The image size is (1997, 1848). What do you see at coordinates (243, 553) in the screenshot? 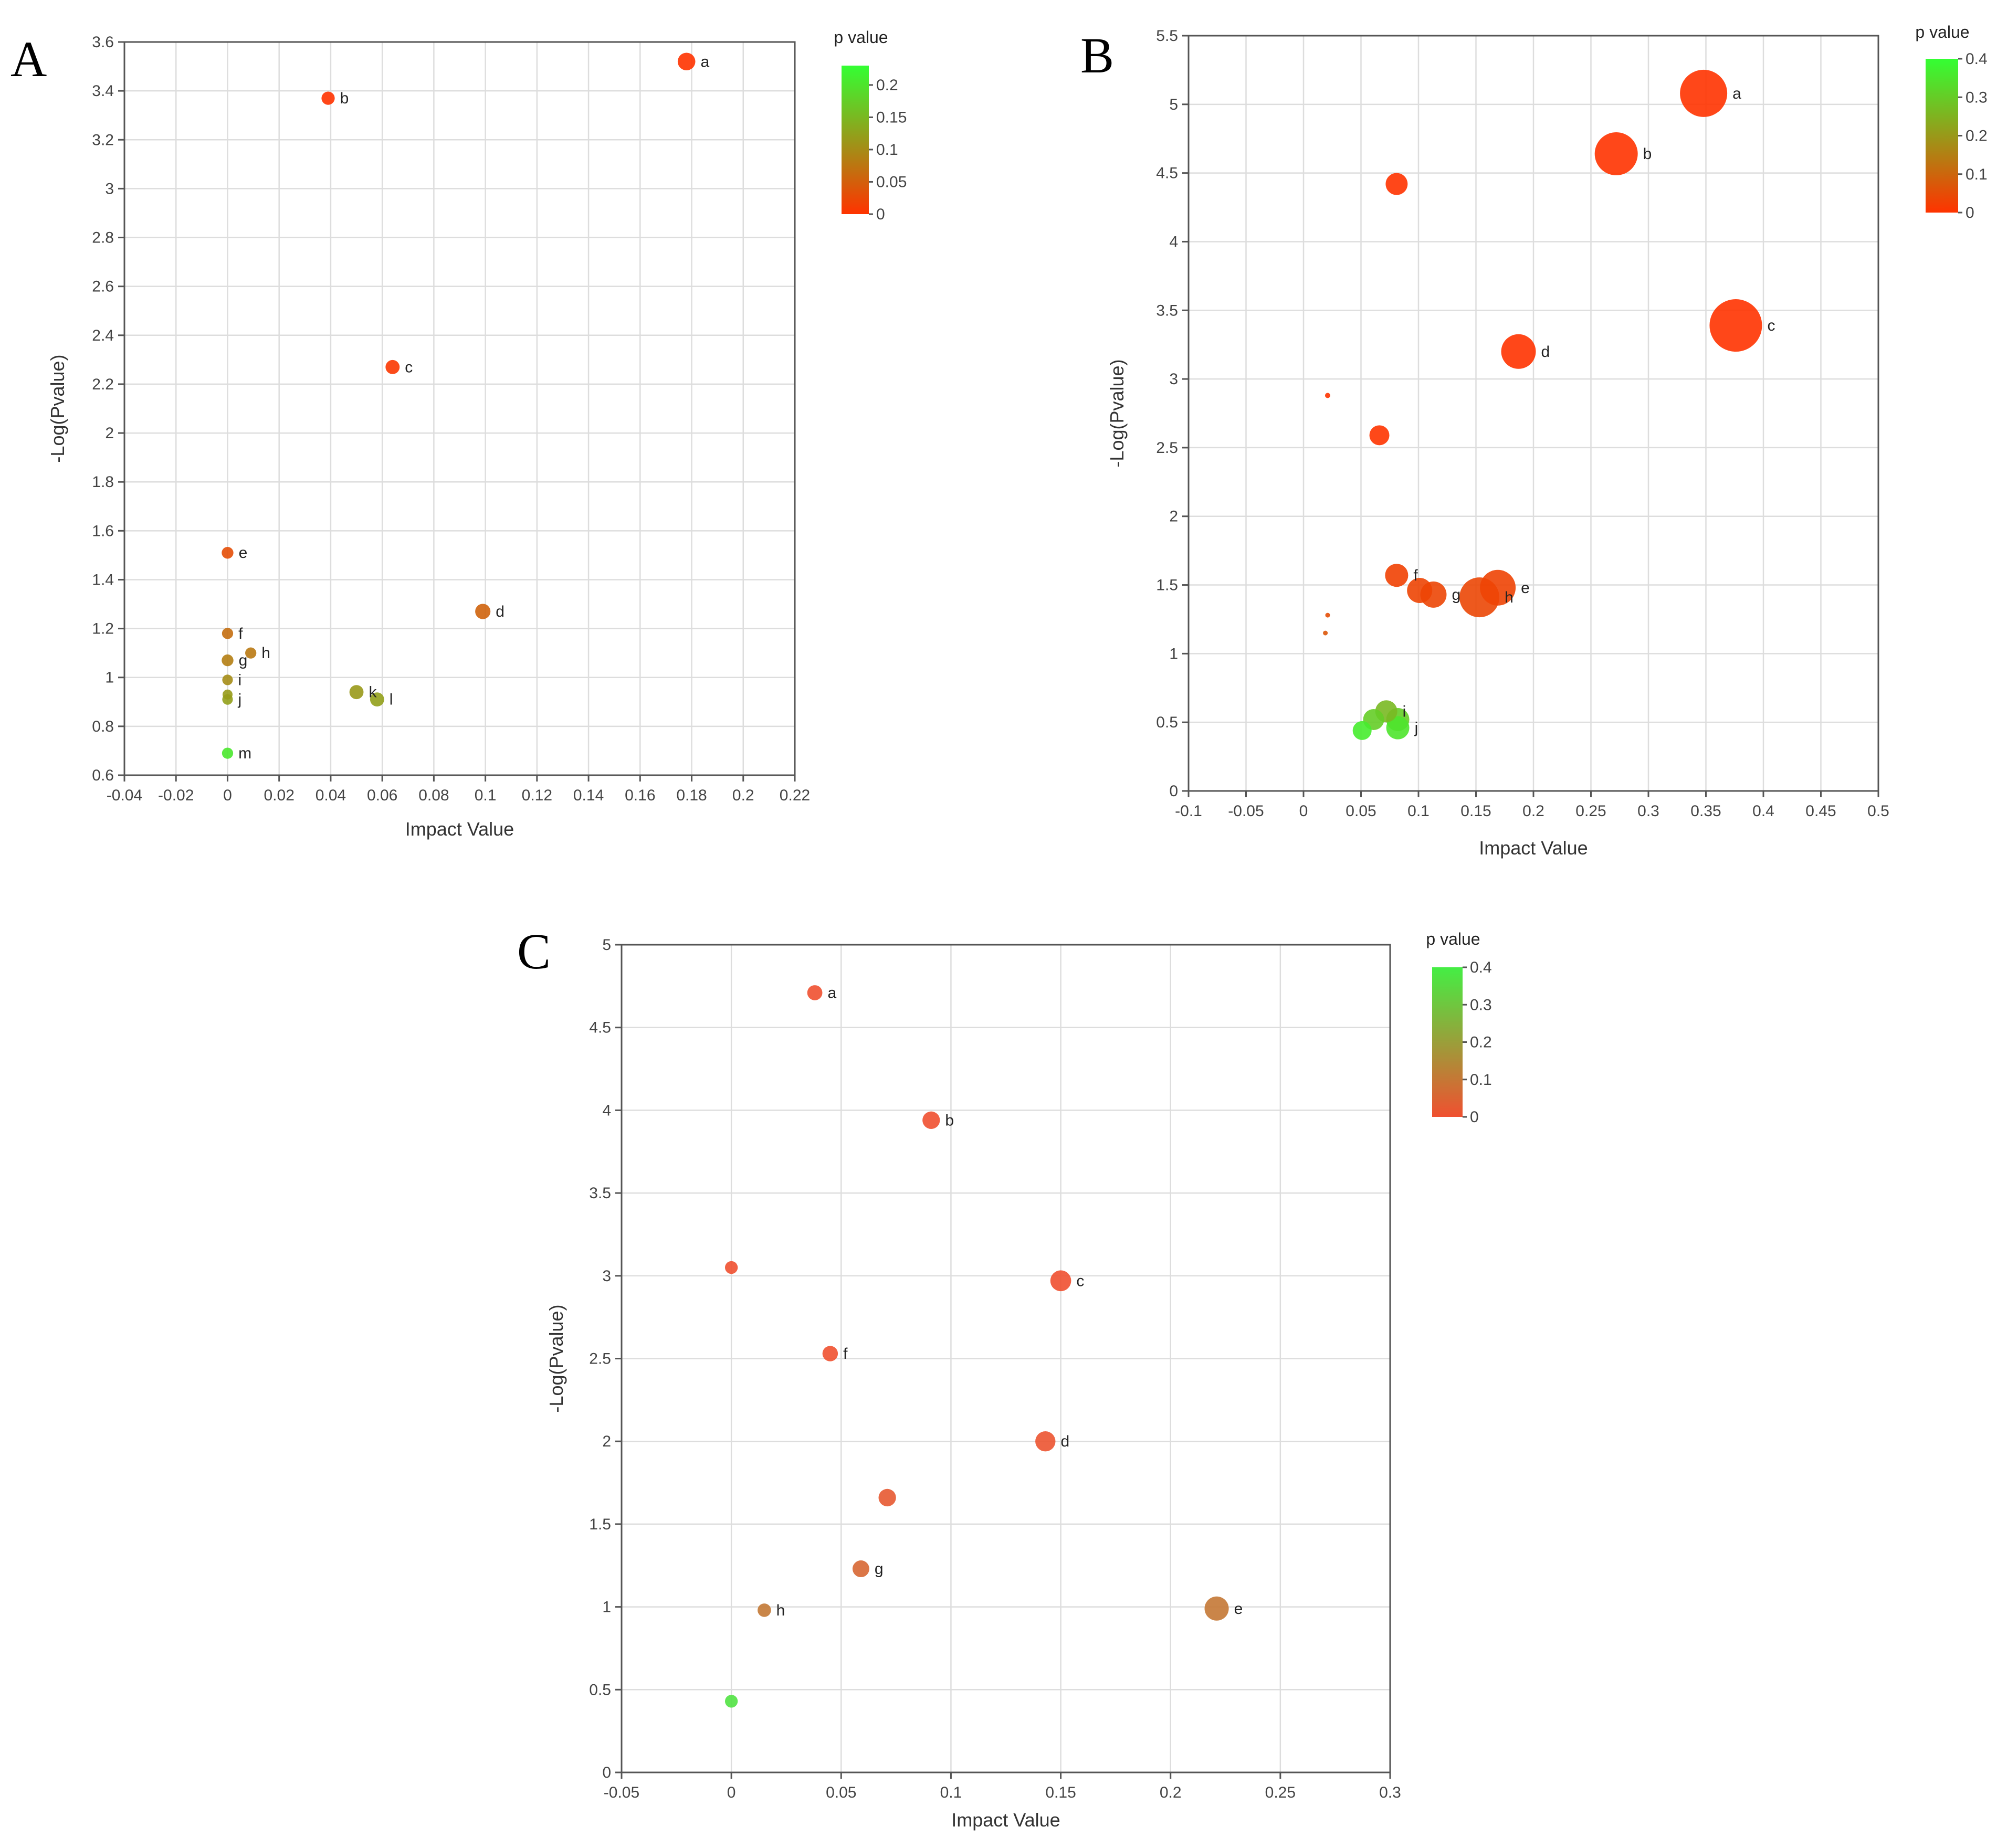
I see `panel-a-point-label-e: e` at bounding box center [243, 553].